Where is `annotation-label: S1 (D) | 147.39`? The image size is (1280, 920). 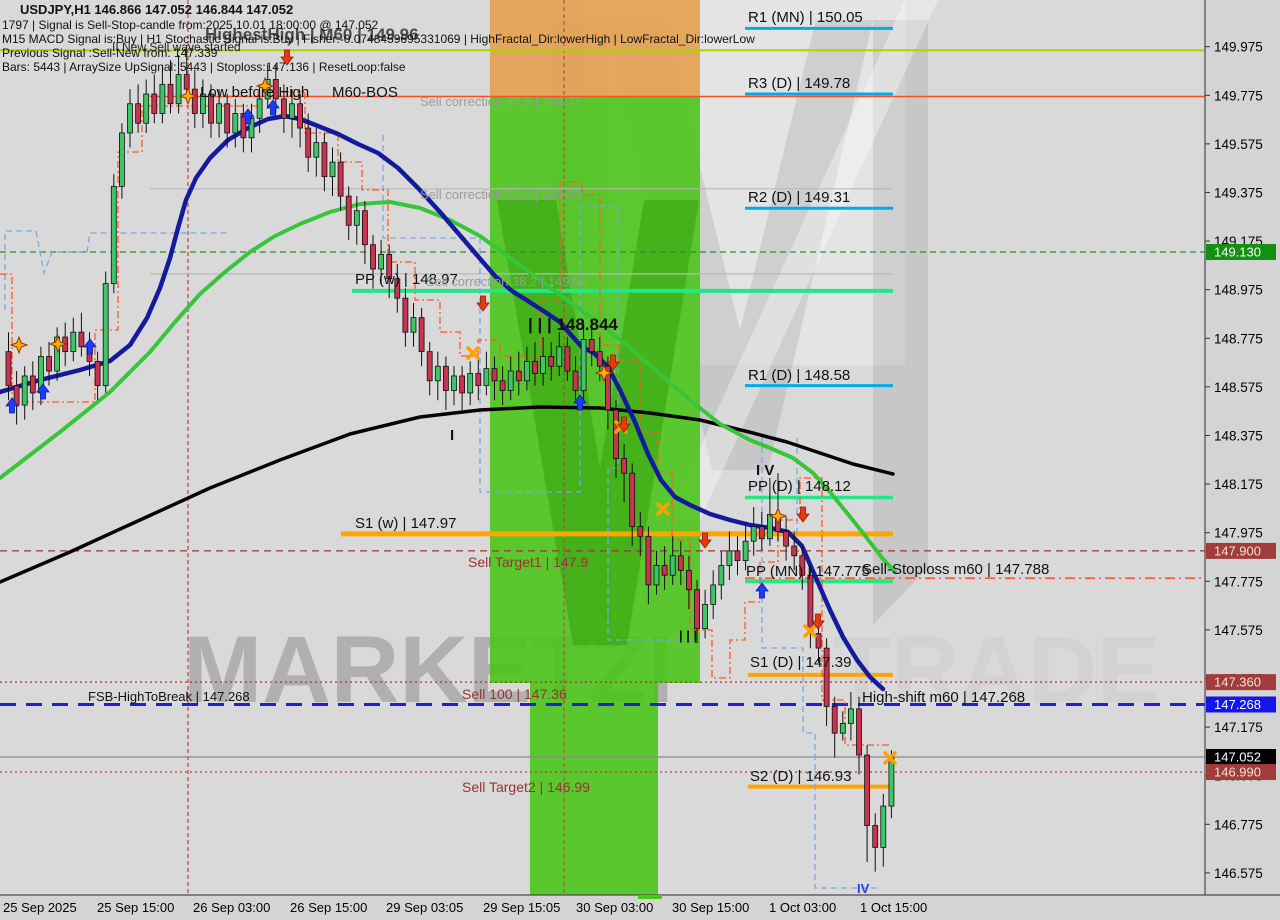
annotation-label: S1 (D) | 147.39 is located at coordinates (800, 662).